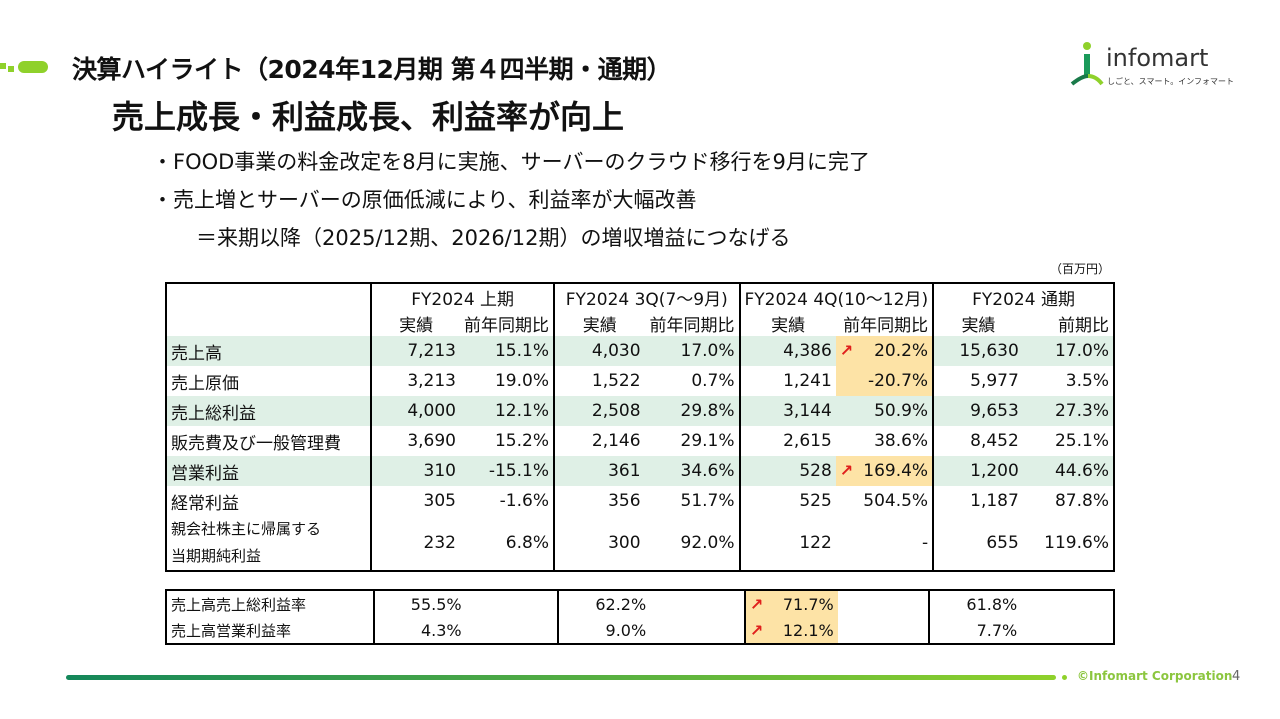 The width and height of the screenshot is (1280, 719). Describe the element at coordinates (707, 351) in the screenshot. I see `value: 17.0%` at that location.